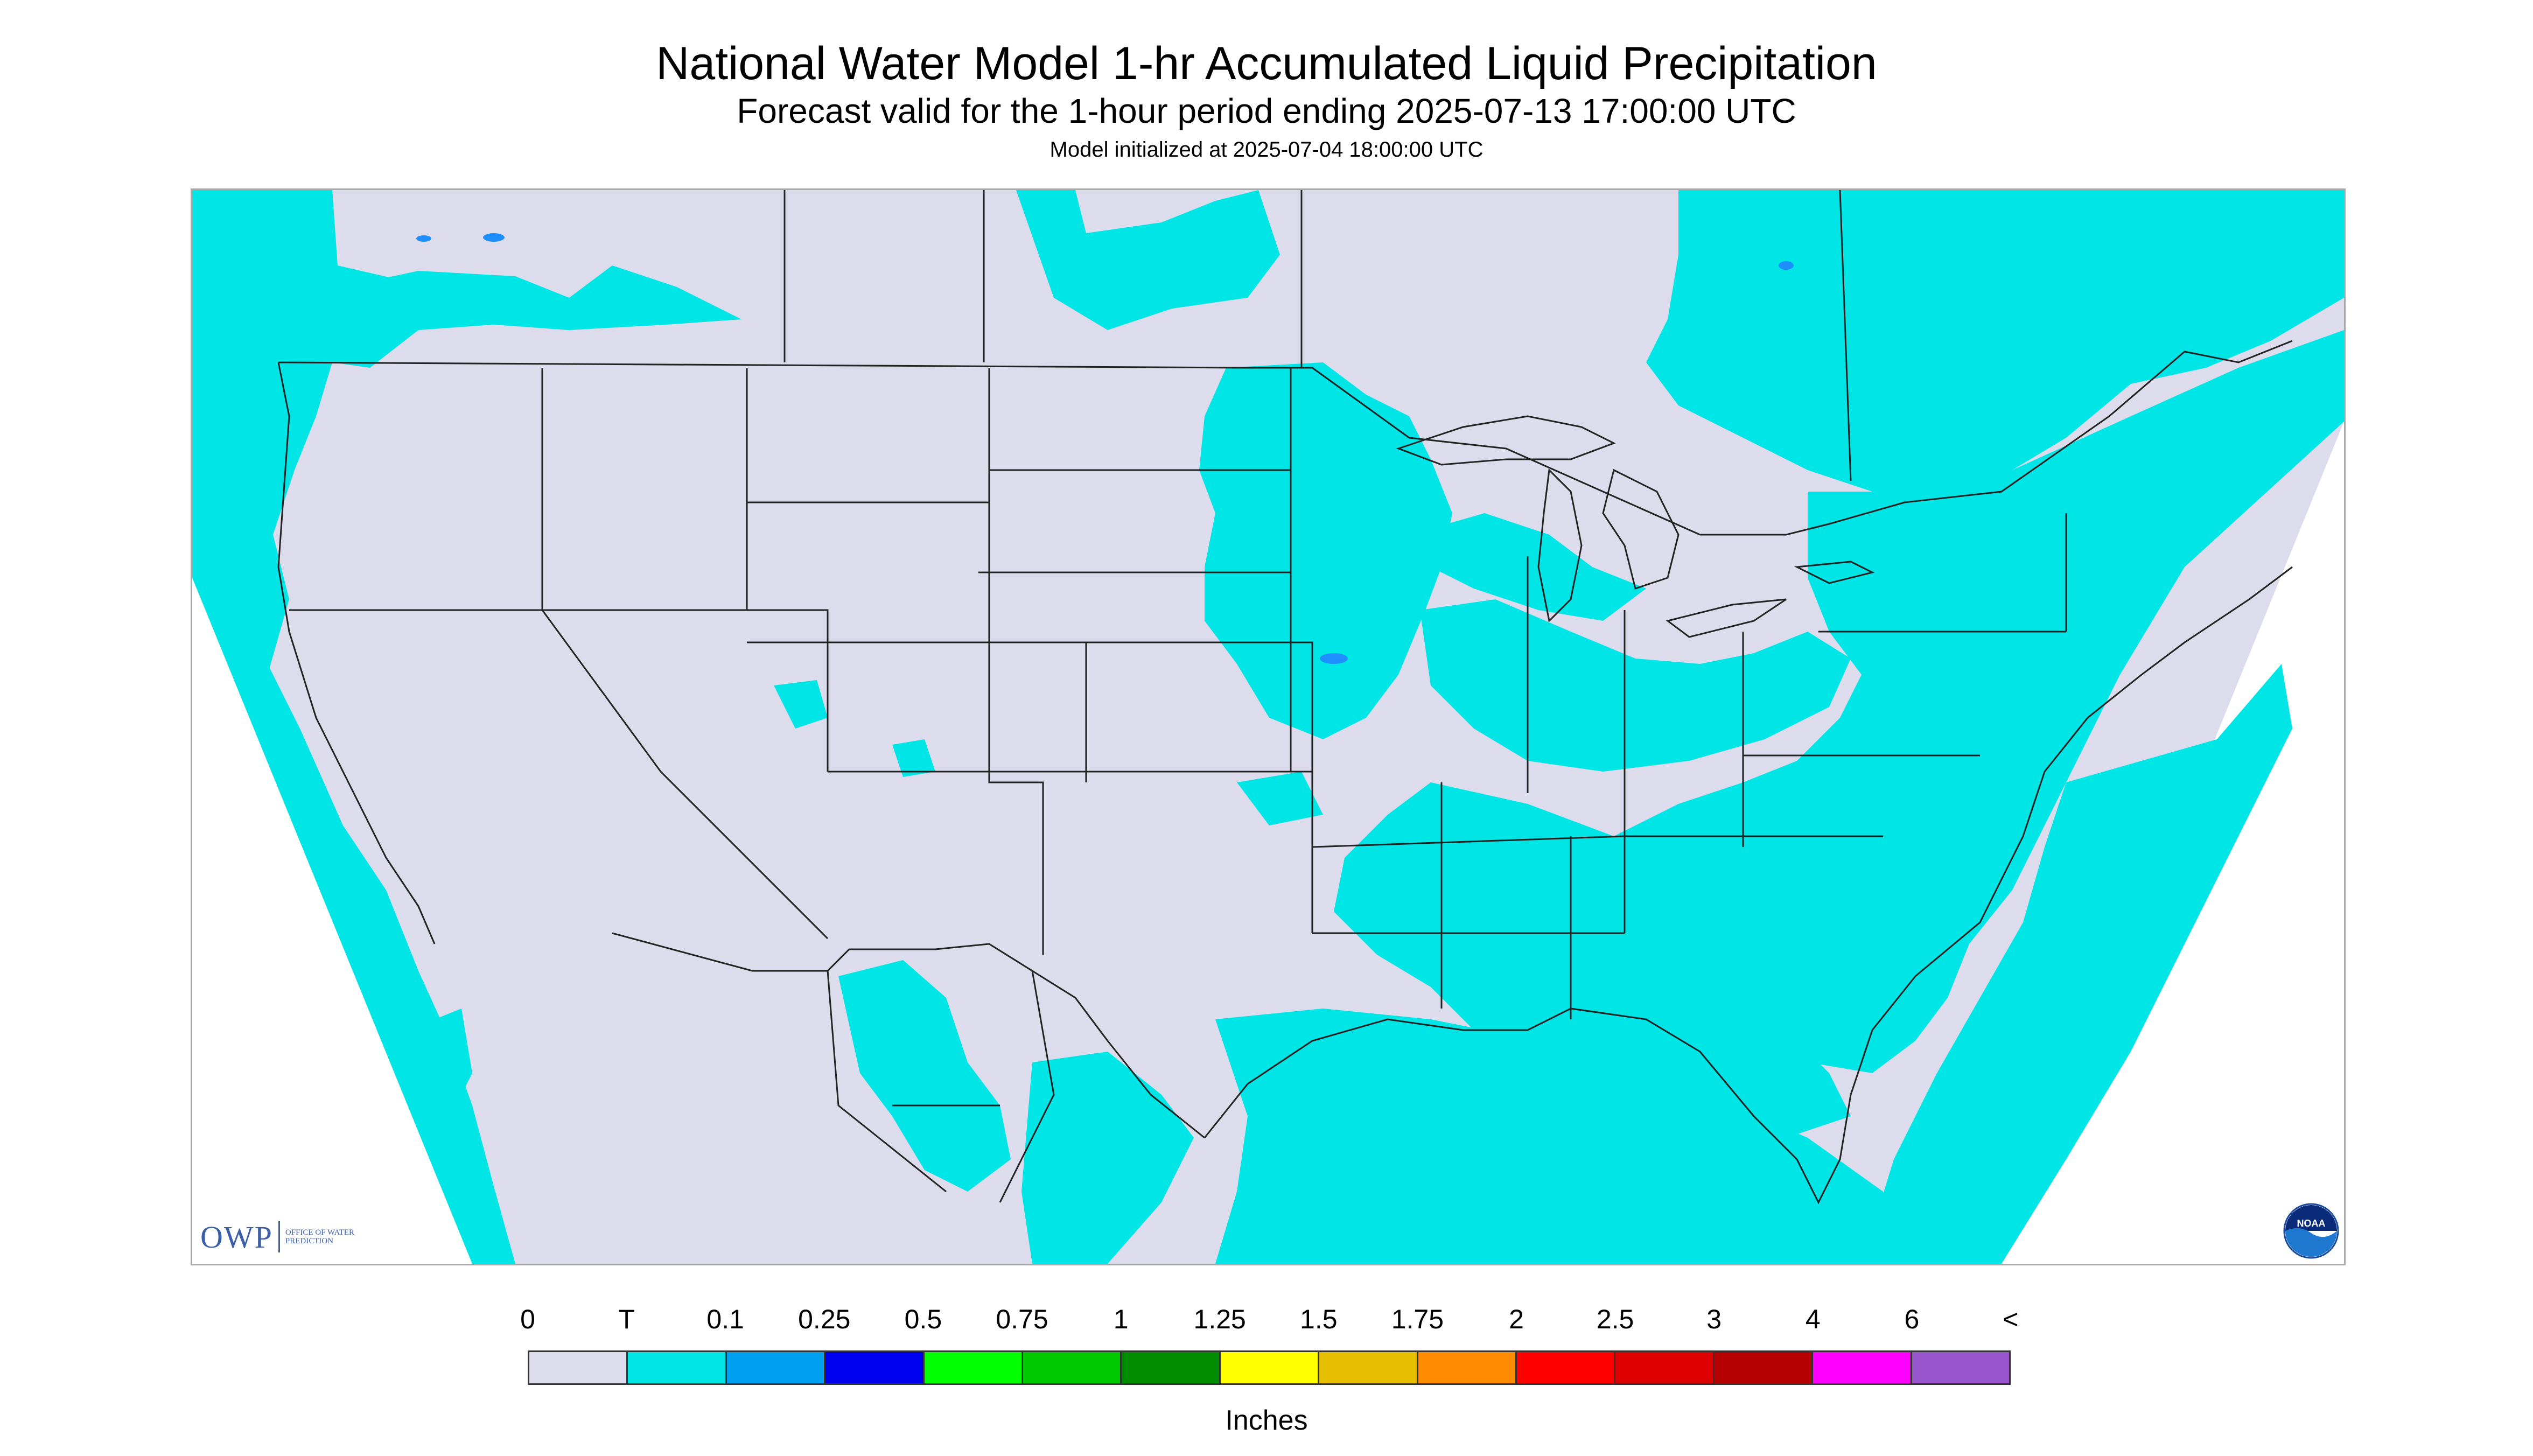 This screenshot has width=2533, height=1456. What do you see at coordinates (440, 1062) in the screenshot?
I see `precip-pacific-blob` at bounding box center [440, 1062].